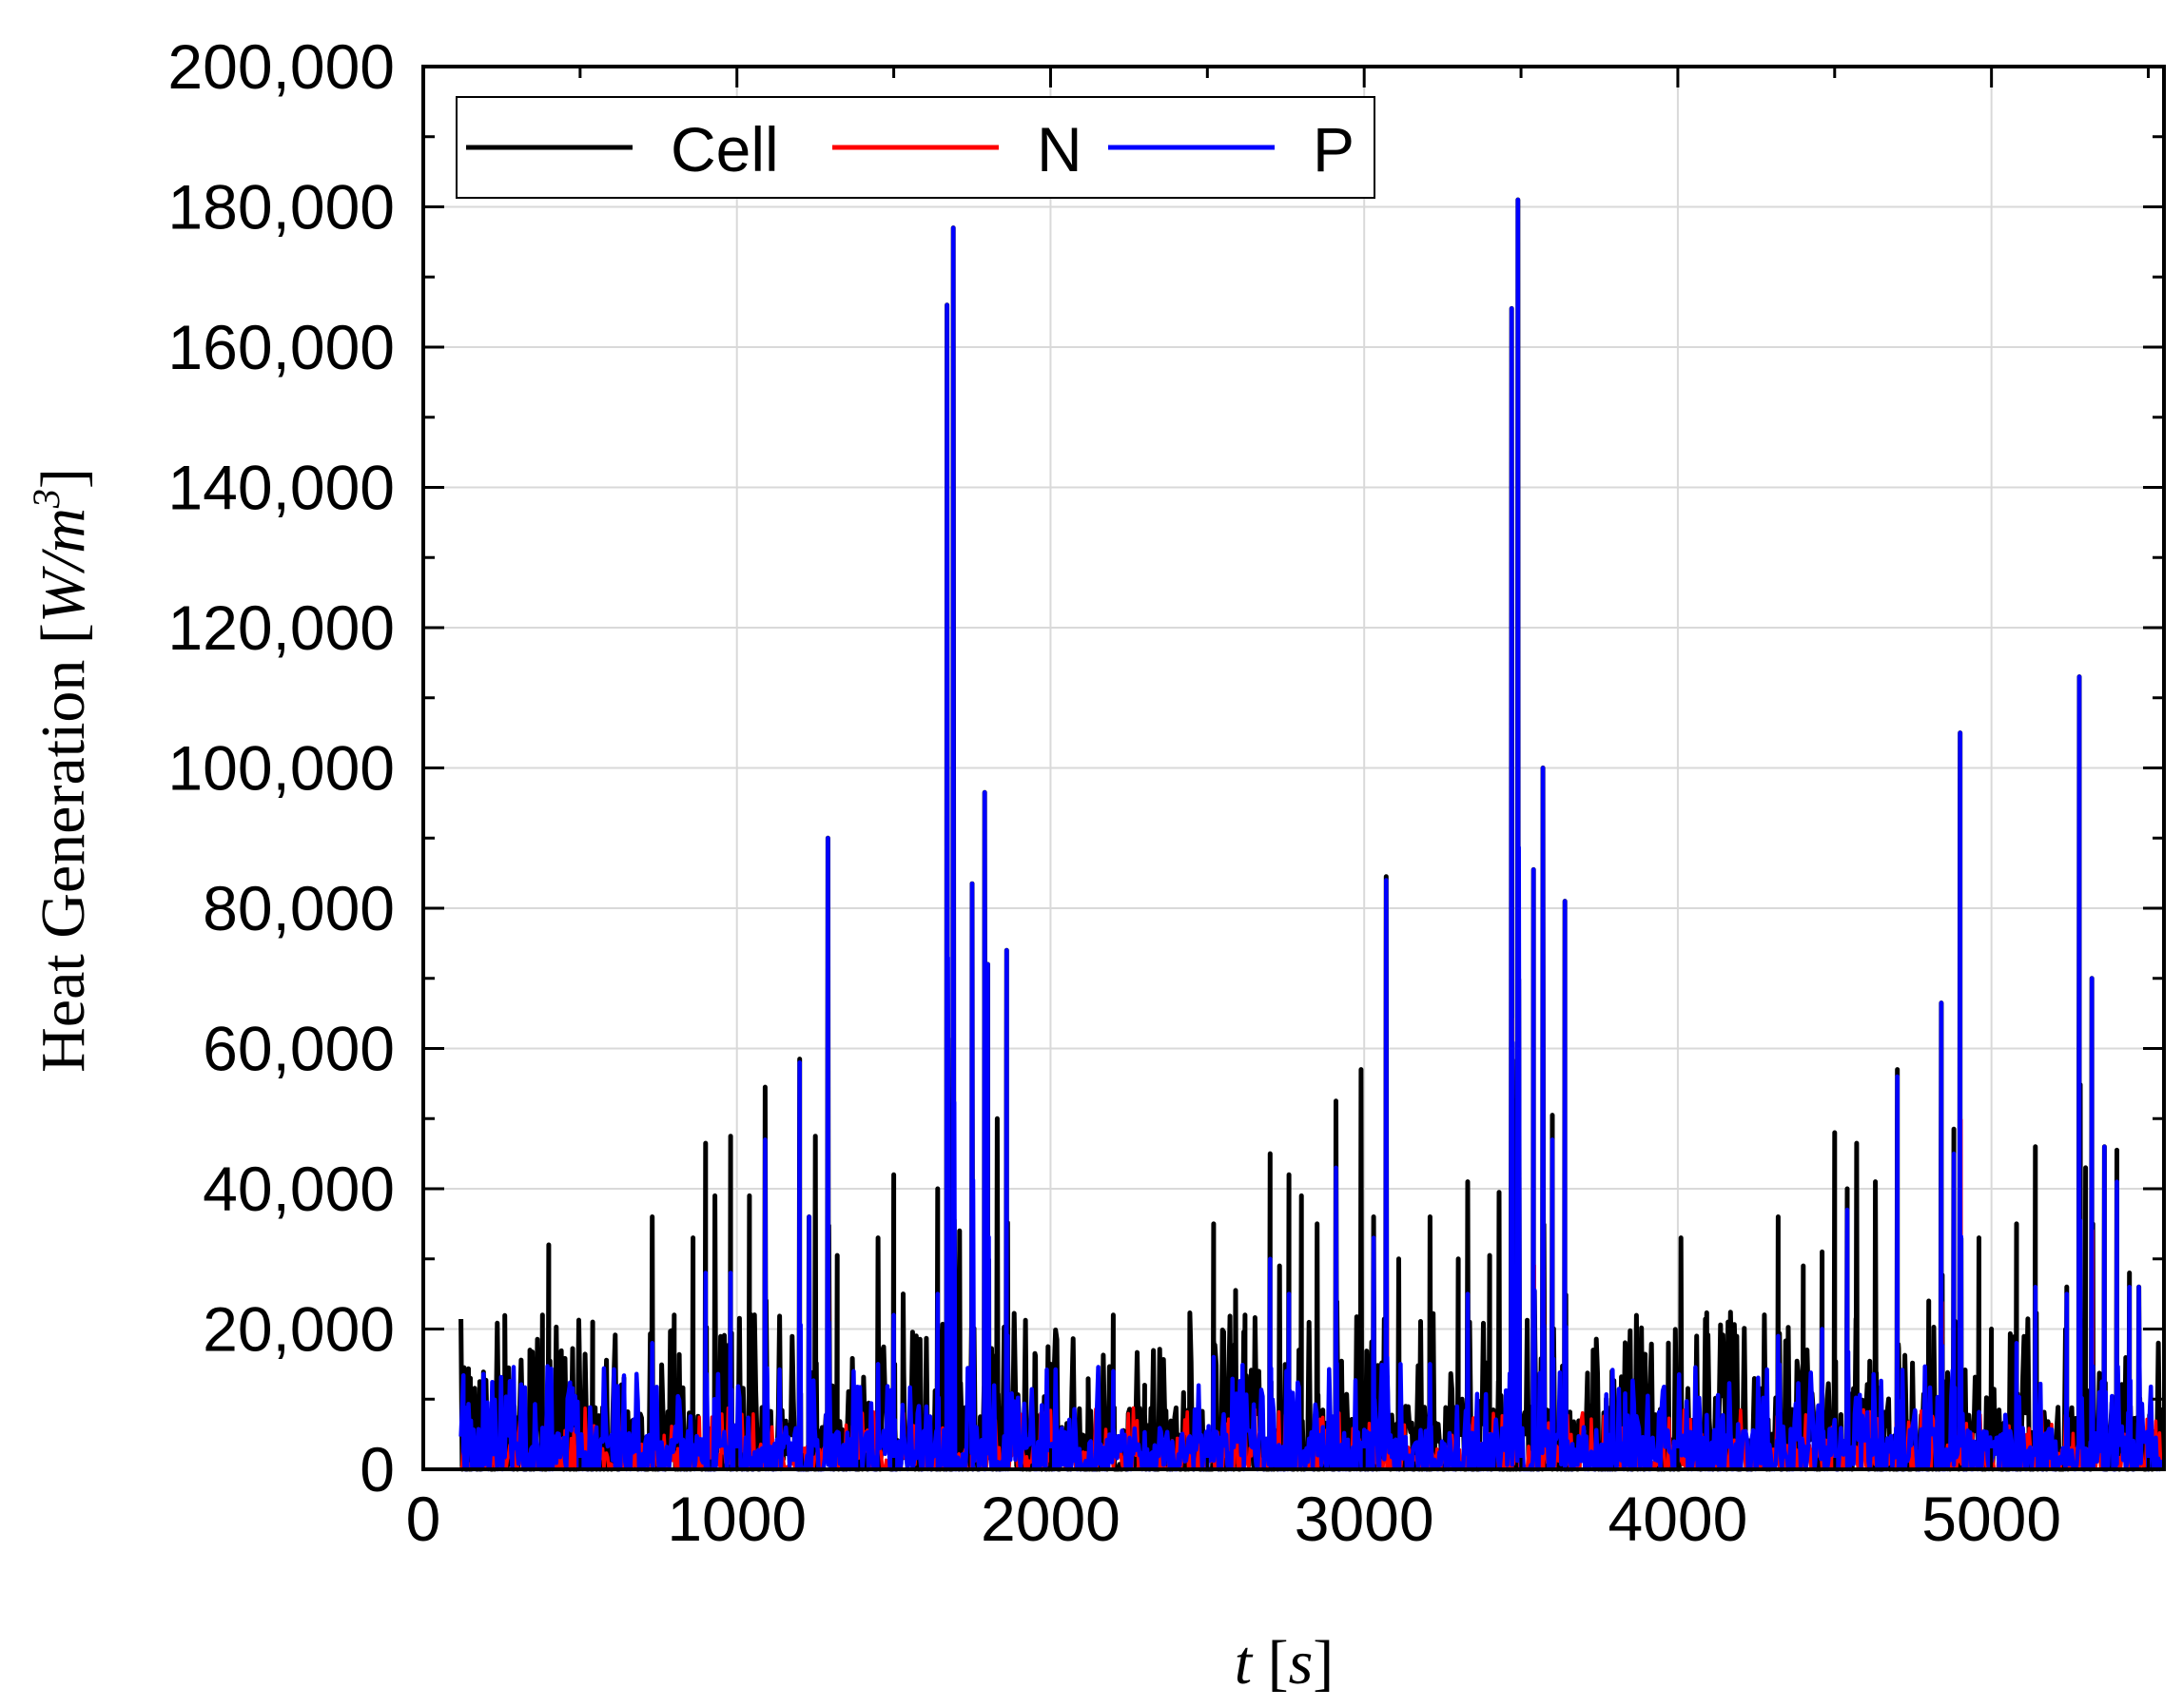 The image size is (2183, 1708). I want to click on legend-label-n: N, so click(1059, 149).